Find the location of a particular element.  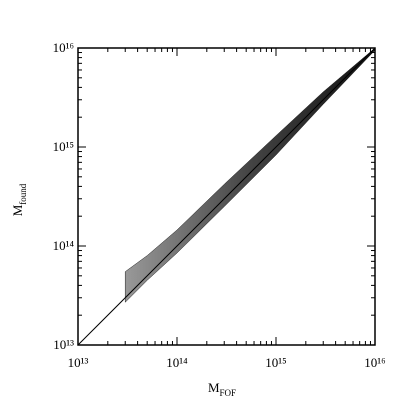

x-tick-label: 10¹³ is located at coordinates (78, 362).